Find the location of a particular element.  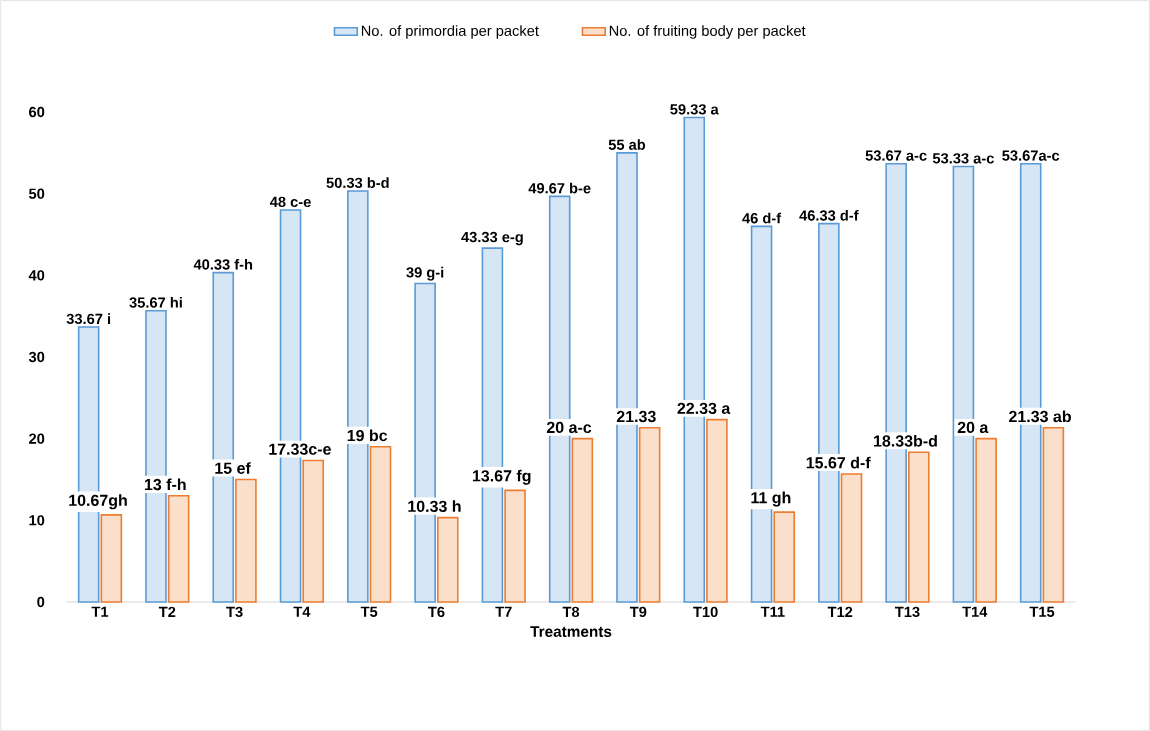

data-label: 10.33 h is located at coordinates (434, 506).